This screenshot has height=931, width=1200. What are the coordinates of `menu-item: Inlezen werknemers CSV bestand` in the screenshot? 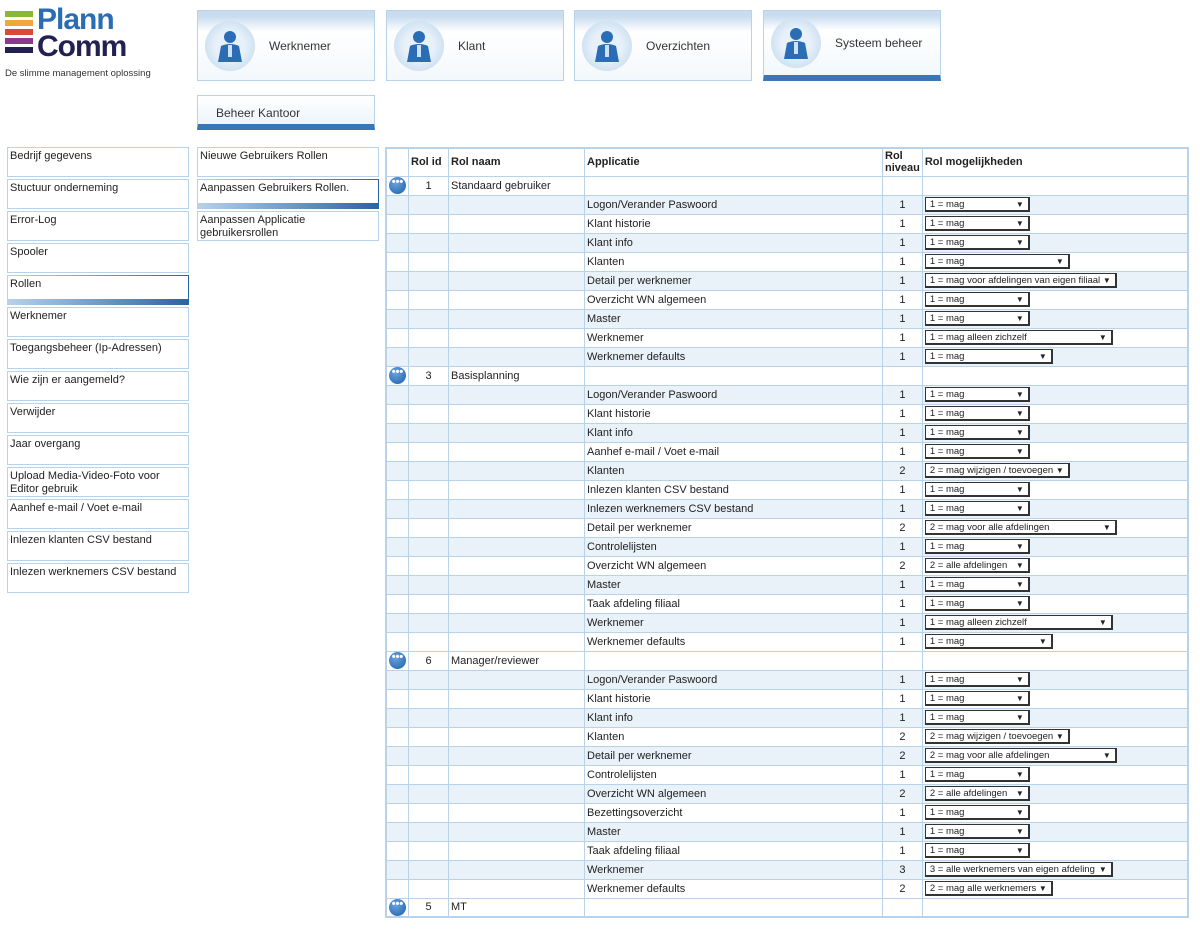 It's located at (98, 578).